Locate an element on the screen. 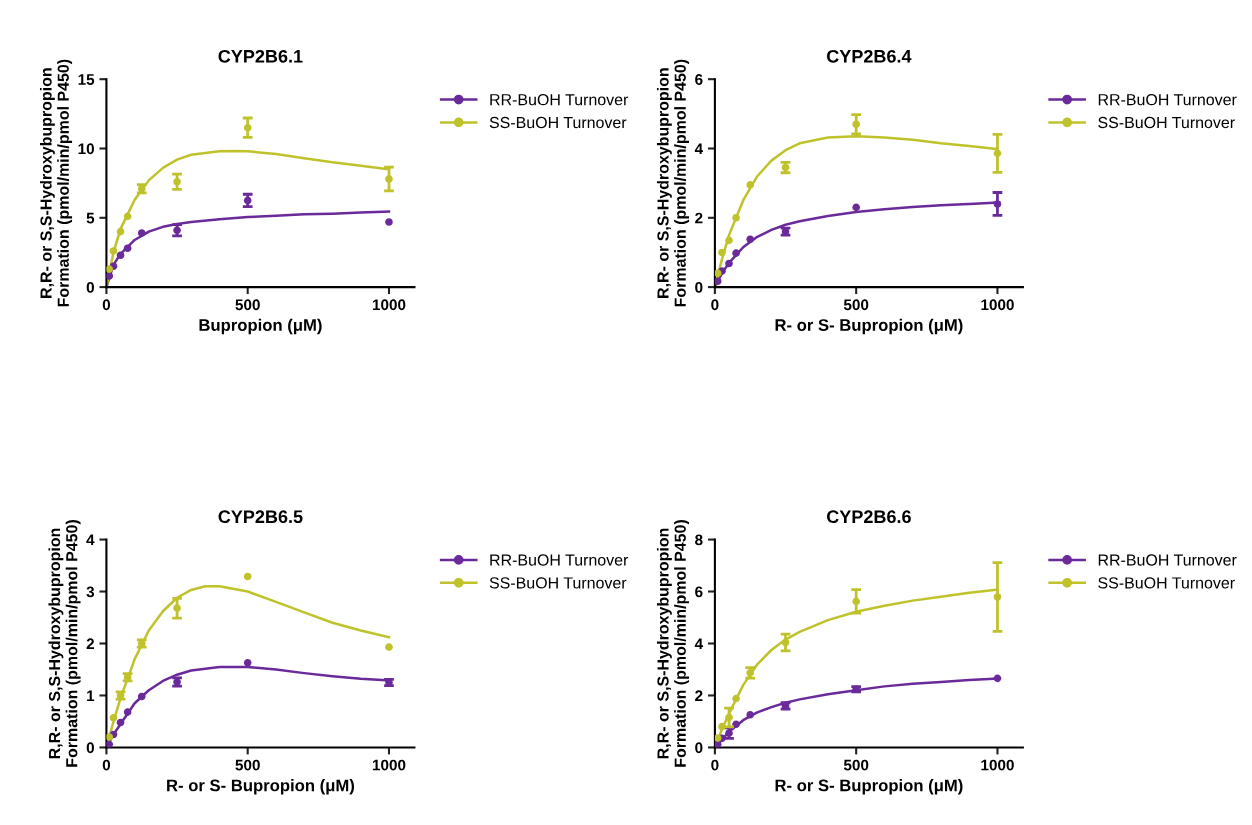 The image size is (1252, 825). y-tick-label: 10 is located at coordinates (86, 149).